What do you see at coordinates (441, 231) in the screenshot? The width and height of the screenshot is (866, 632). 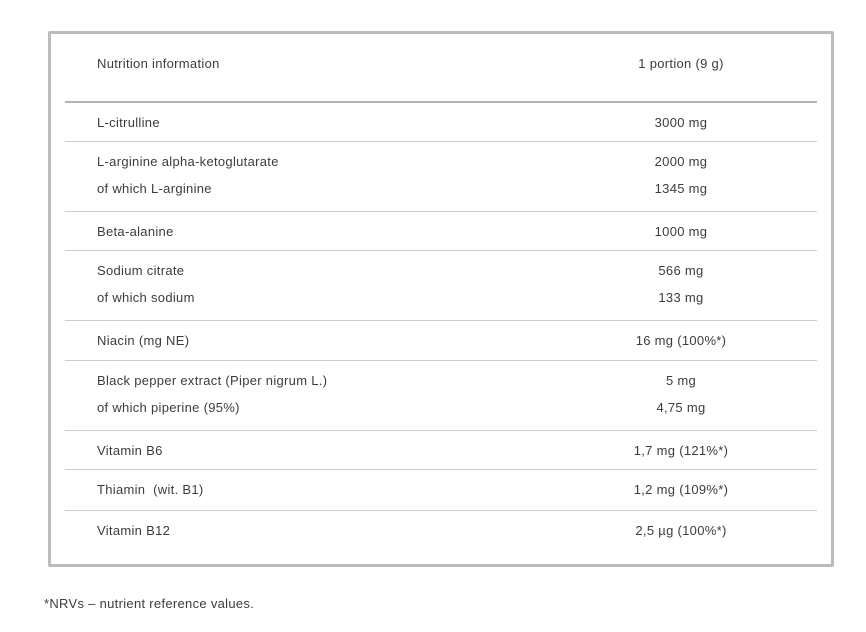 I see `table-row: Beta-alanine 1000 mg` at bounding box center [441, 231].